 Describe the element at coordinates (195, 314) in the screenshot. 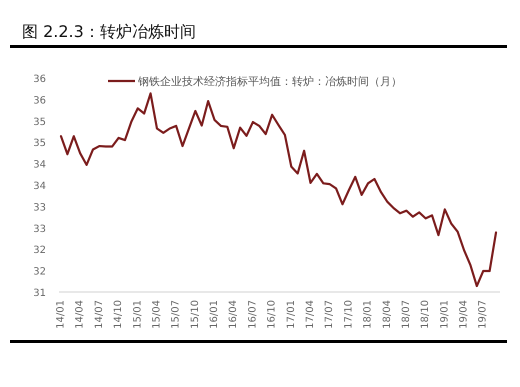

I see `x-tick-label: 15/10` at that location.